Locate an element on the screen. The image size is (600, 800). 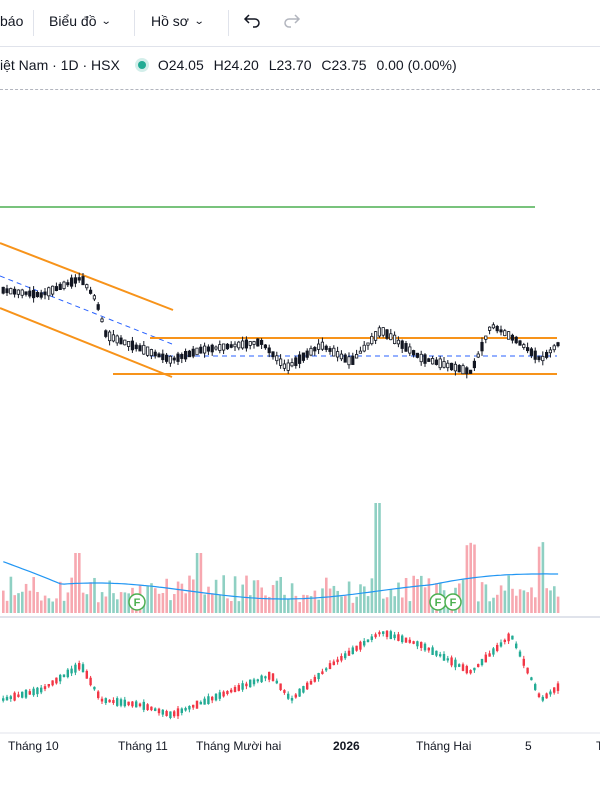
chevron-down-icon: ⌄ is located at coordinates (107, 21).